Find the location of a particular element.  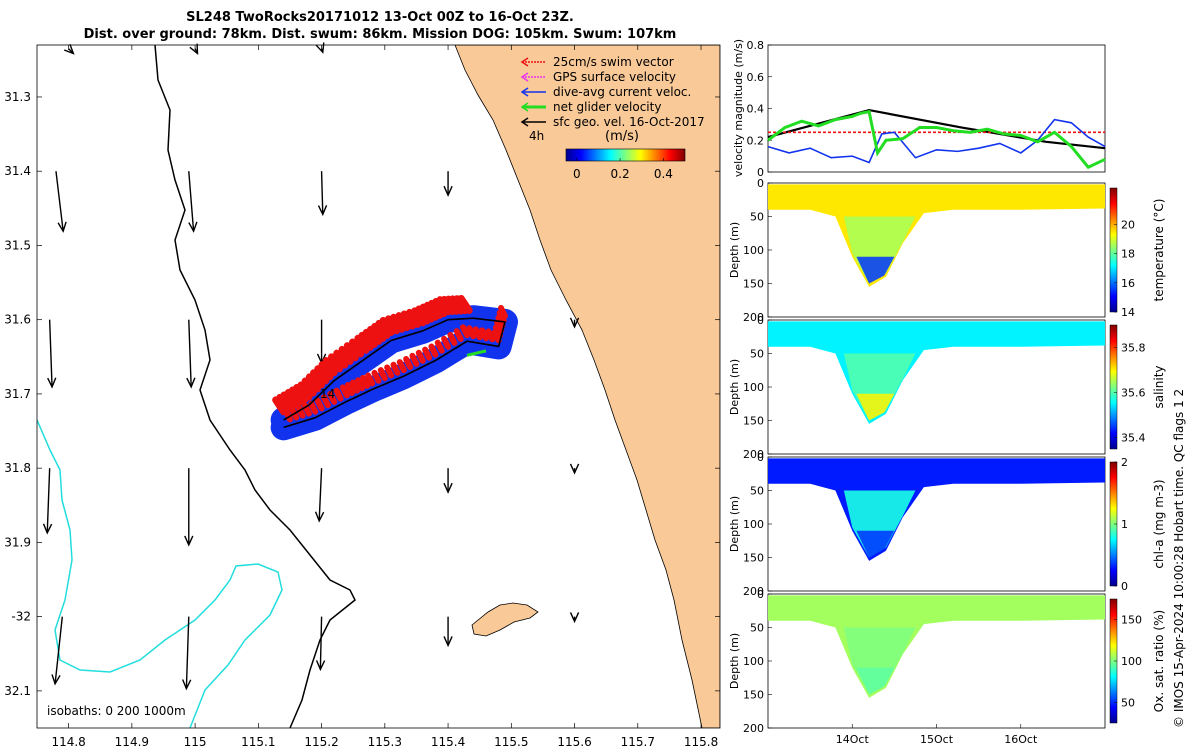

section-colorbar-tick-label: 16 is located at coordinates (1128, 283).